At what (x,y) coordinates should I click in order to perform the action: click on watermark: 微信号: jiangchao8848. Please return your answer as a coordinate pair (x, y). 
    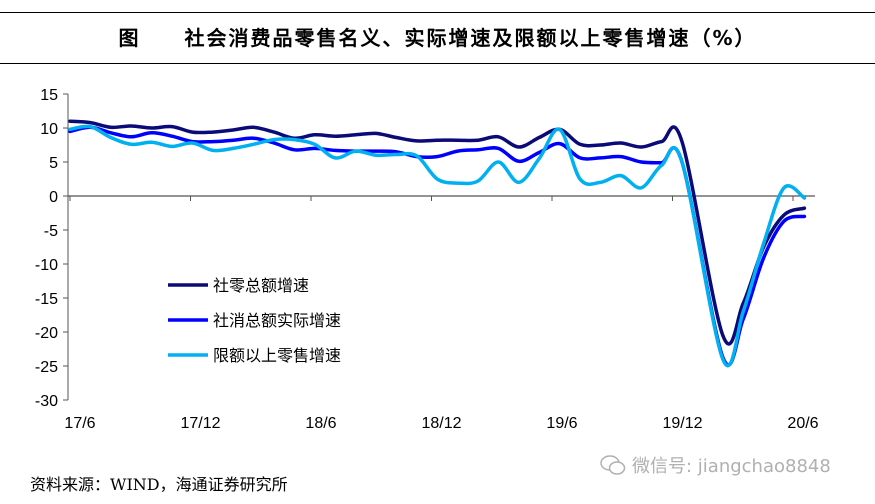
    Looking at the image, I should click on (715, 465).